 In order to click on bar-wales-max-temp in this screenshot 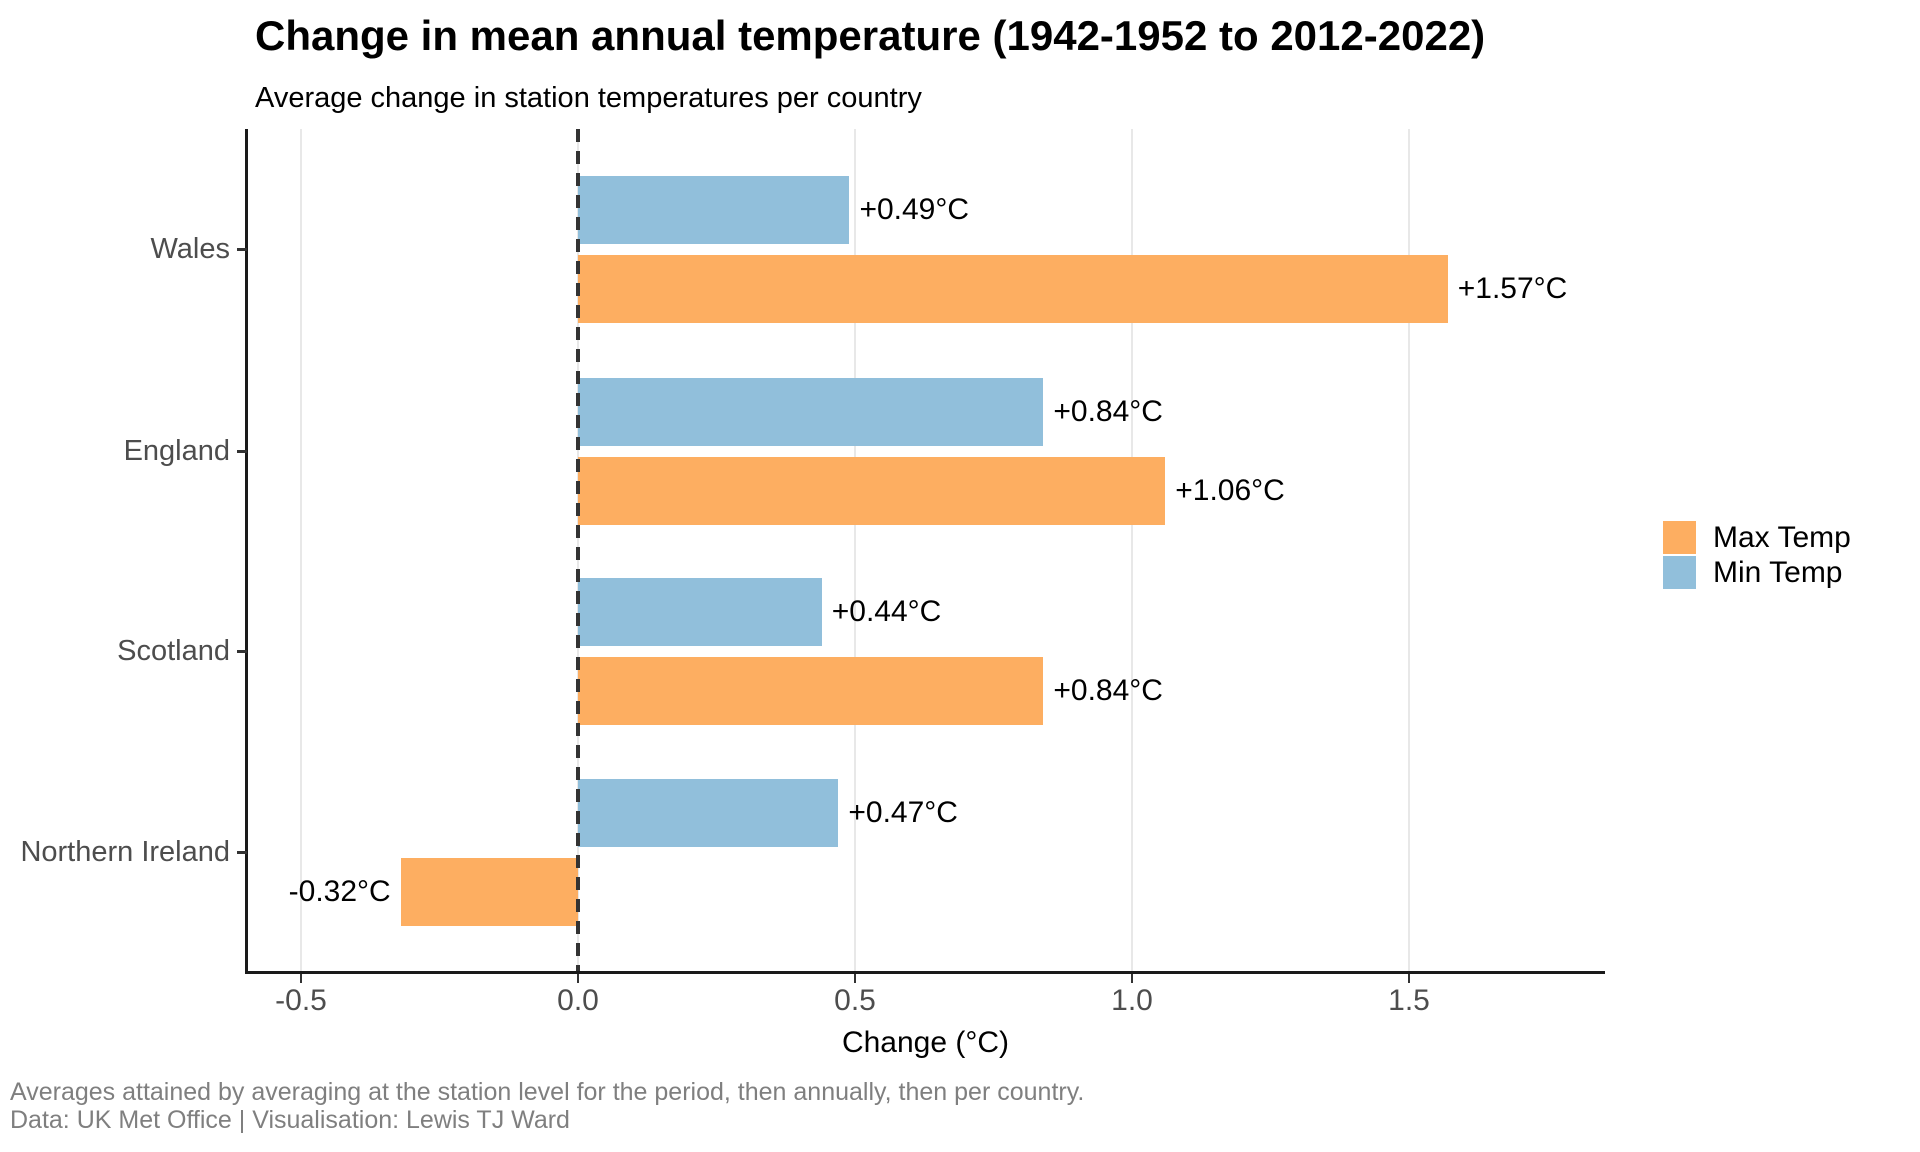, I will do `click(1013, 289)`.